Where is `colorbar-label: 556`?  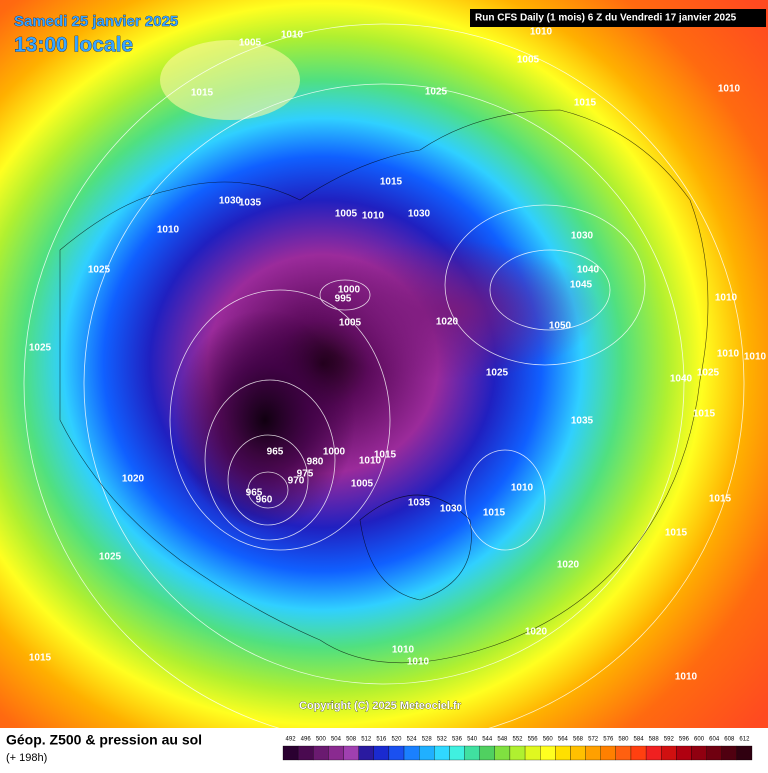 colorbar-label: 556 is located at coordinates (533, 740).